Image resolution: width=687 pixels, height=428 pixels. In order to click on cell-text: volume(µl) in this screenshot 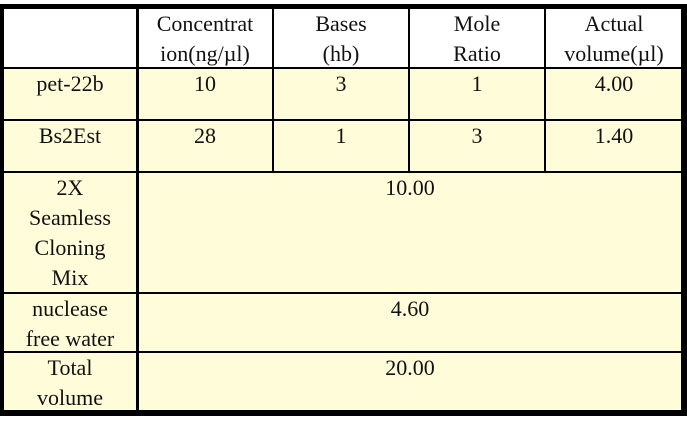, I will do `click(614, 53)`.